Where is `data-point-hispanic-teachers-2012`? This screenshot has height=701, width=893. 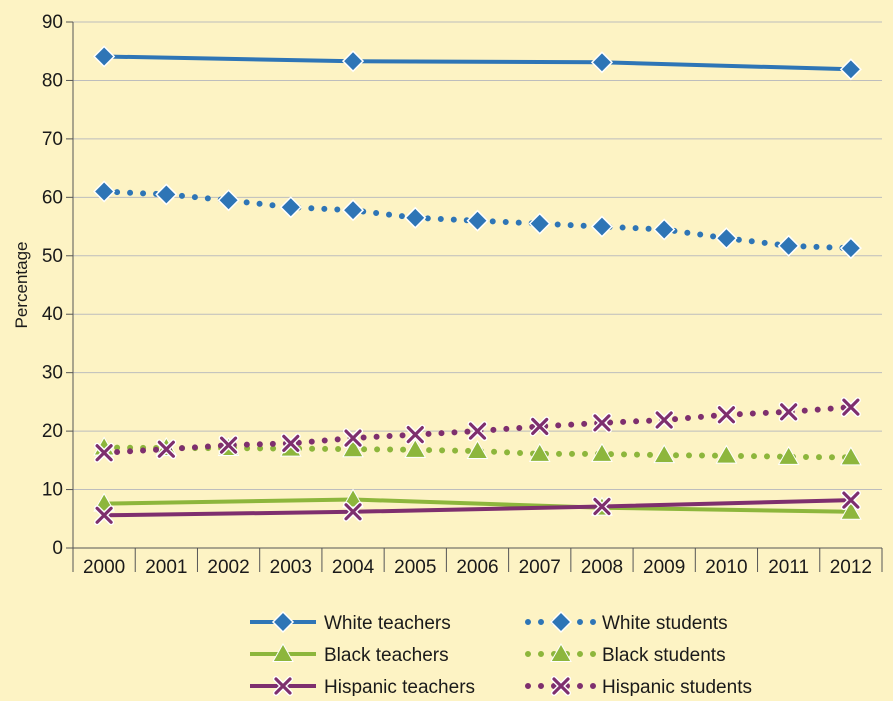
data-point-hispanic-teachers-2012 is located at coordinates (850, 500).